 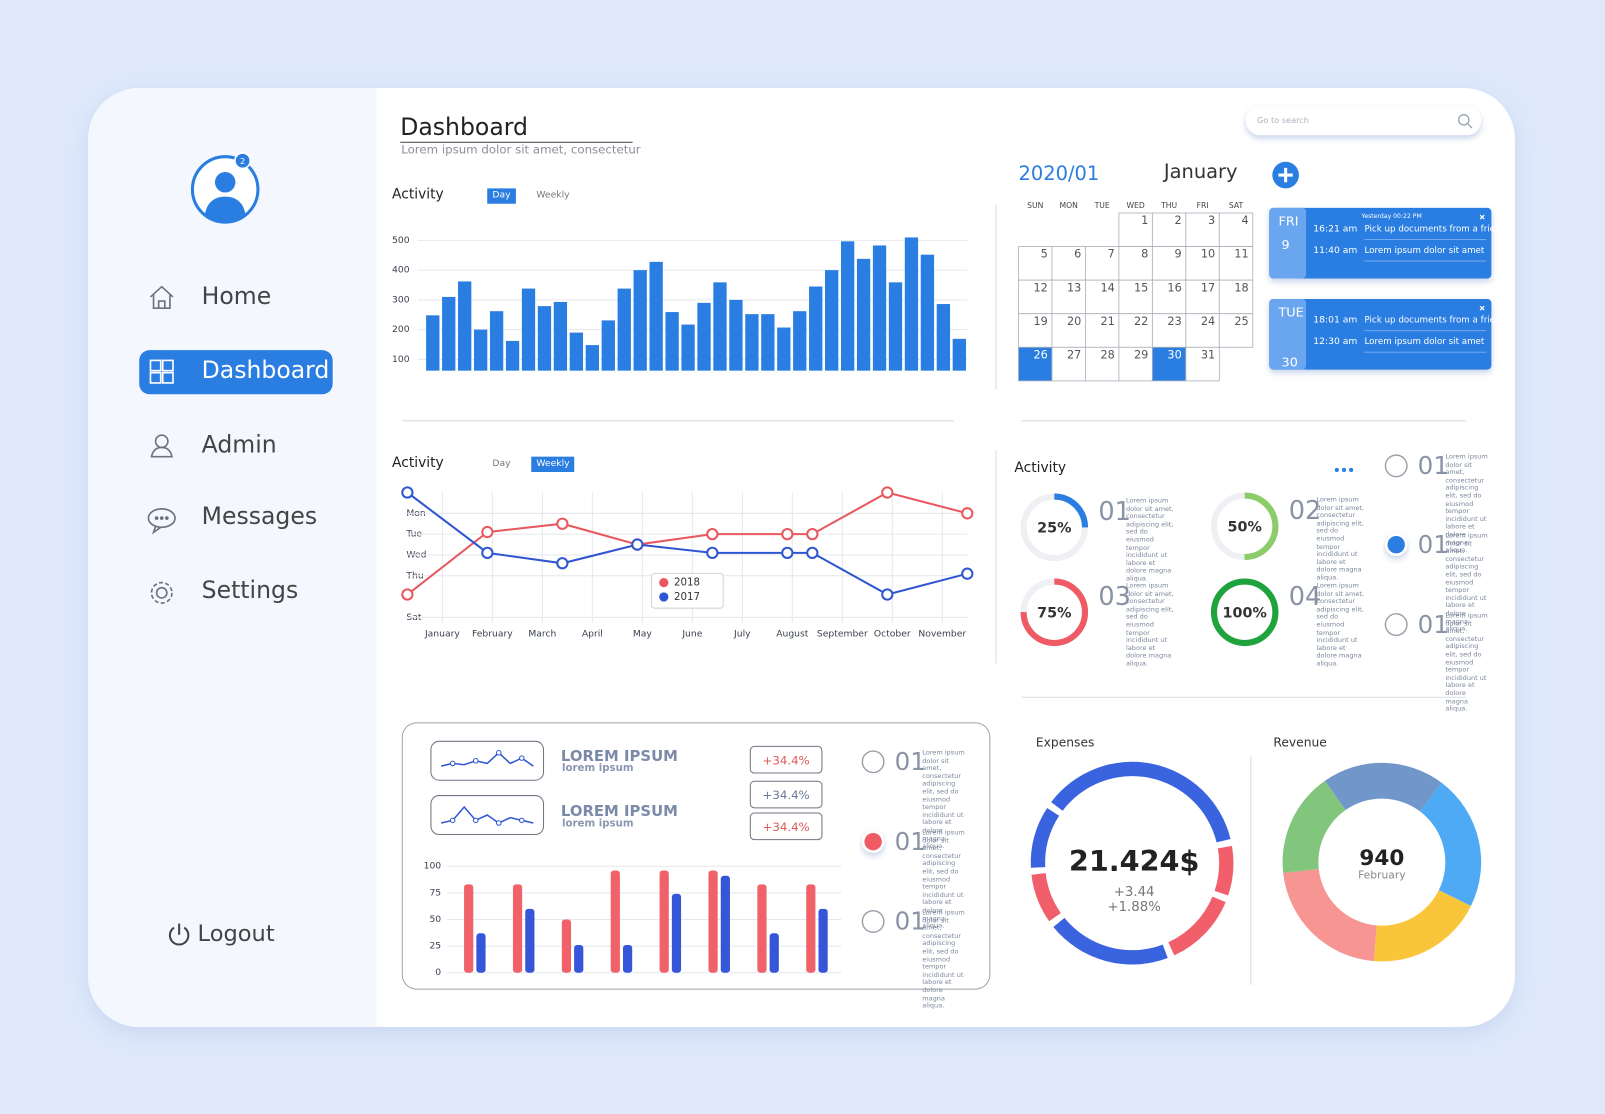 What do you see at coordinates (1288, 220) in the screenshot?
I see `event-day: FRI` at bounding box center [1288, 220].